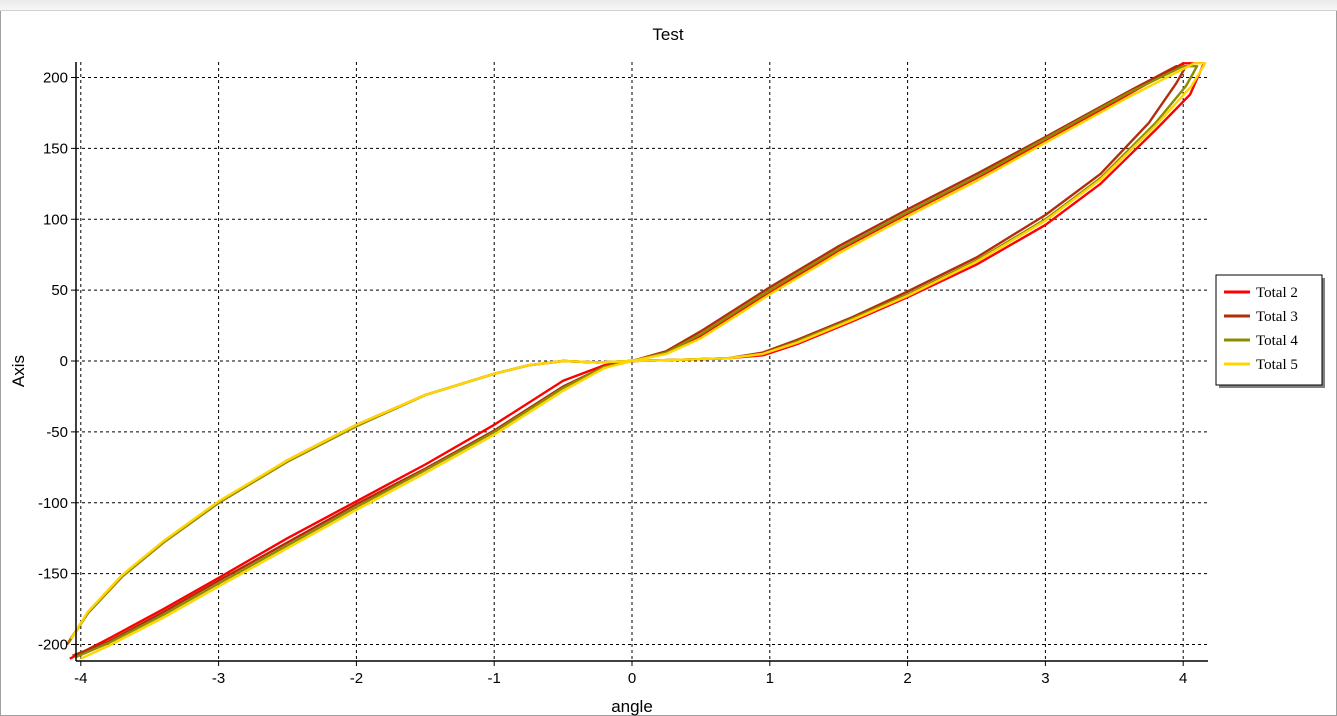  I want to click on y-tick-label: -200, so click(53, 645).